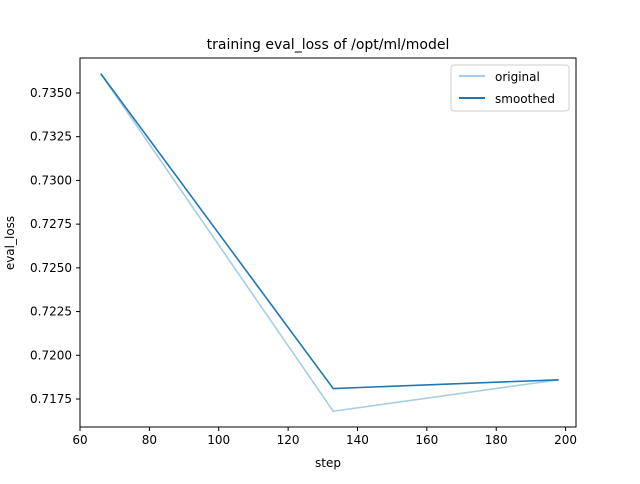 This screenshot has width=640, height=484. I want to click on x-axis-label: step, so click(328, 463).